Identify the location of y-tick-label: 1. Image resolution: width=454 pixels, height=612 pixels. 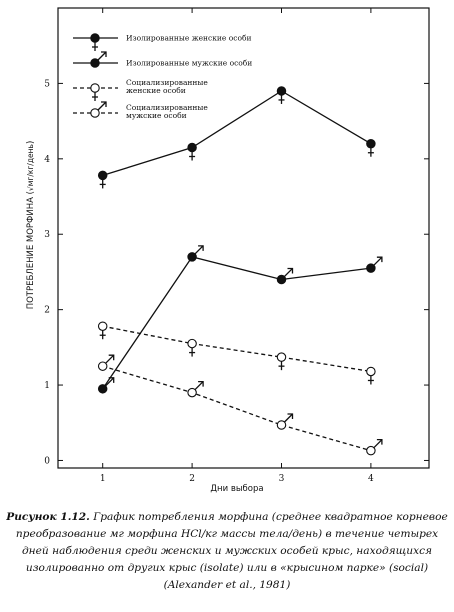
(47, 386).